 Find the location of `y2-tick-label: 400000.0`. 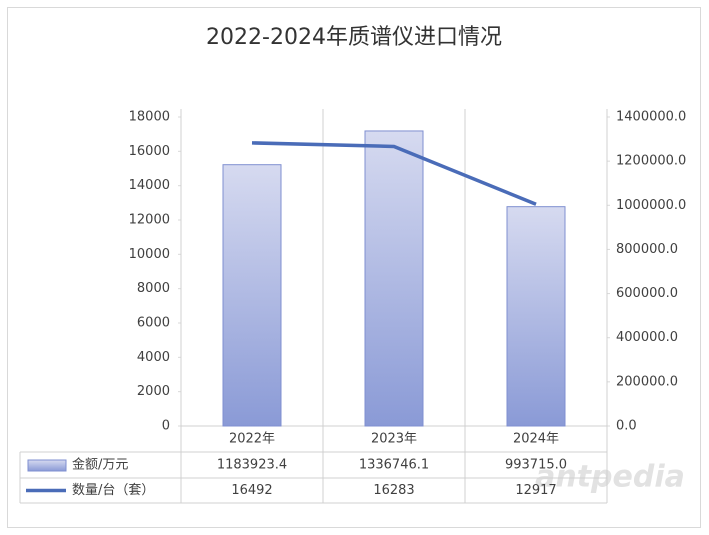

y2-tick-label: 400000.0 is located at coordinates (647, 337).